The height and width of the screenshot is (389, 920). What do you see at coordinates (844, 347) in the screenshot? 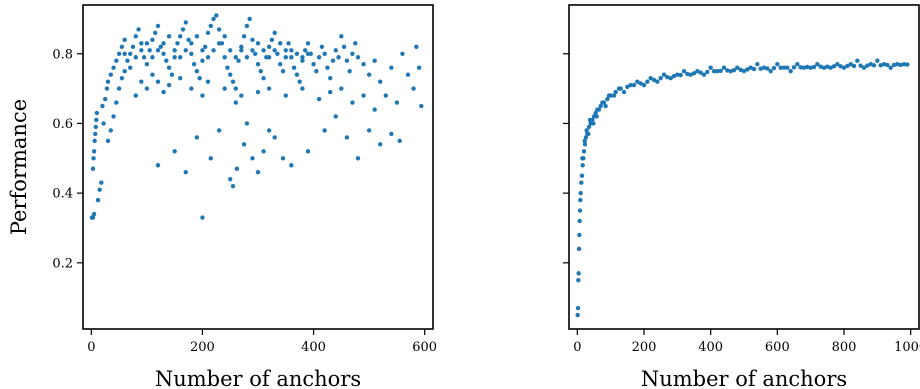
I see `x-tick-label: 800` at bounding box center [844, 347].